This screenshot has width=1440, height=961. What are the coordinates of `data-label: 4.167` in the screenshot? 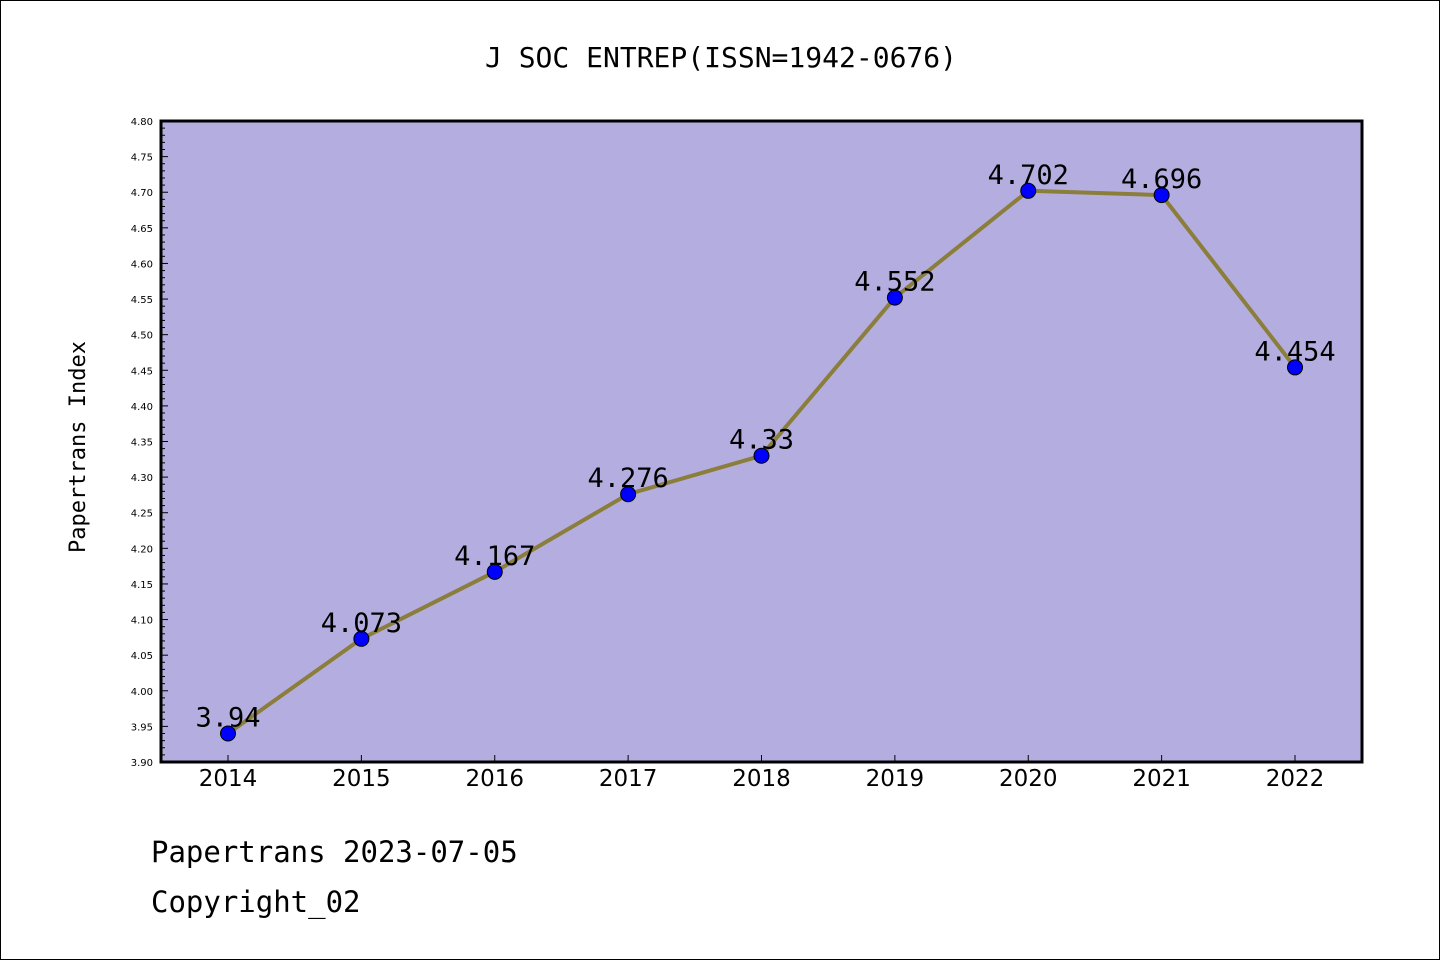 It's located at (494, 556).